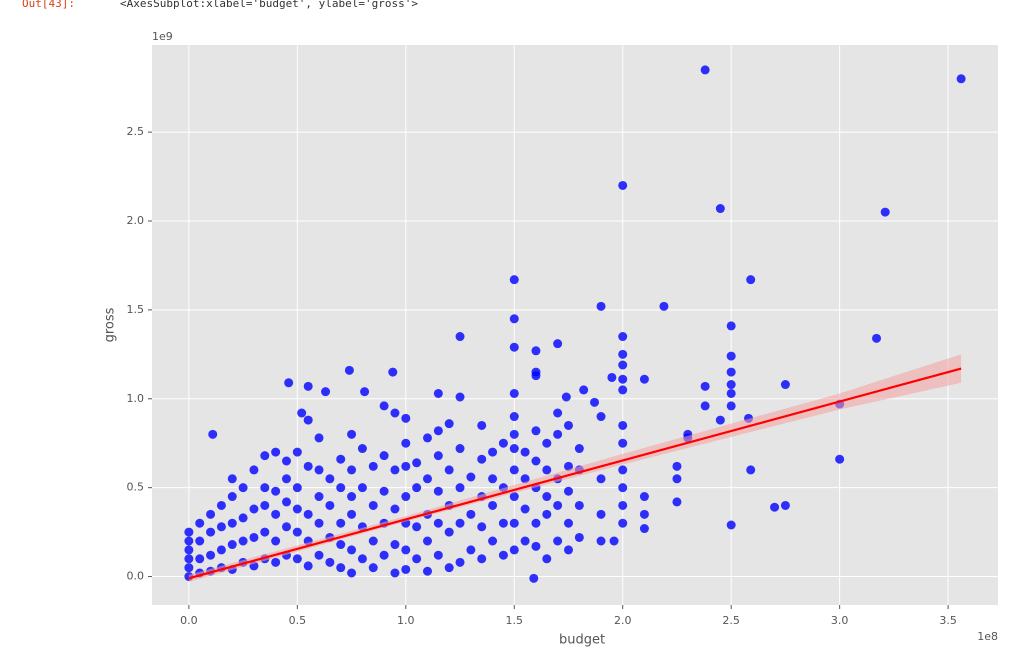 The height and width of the screenshot is (657, 1024). Describe the element at coordinates (136, 220) in the screenshot. I see `y-tick-label: 2.0` at that location.